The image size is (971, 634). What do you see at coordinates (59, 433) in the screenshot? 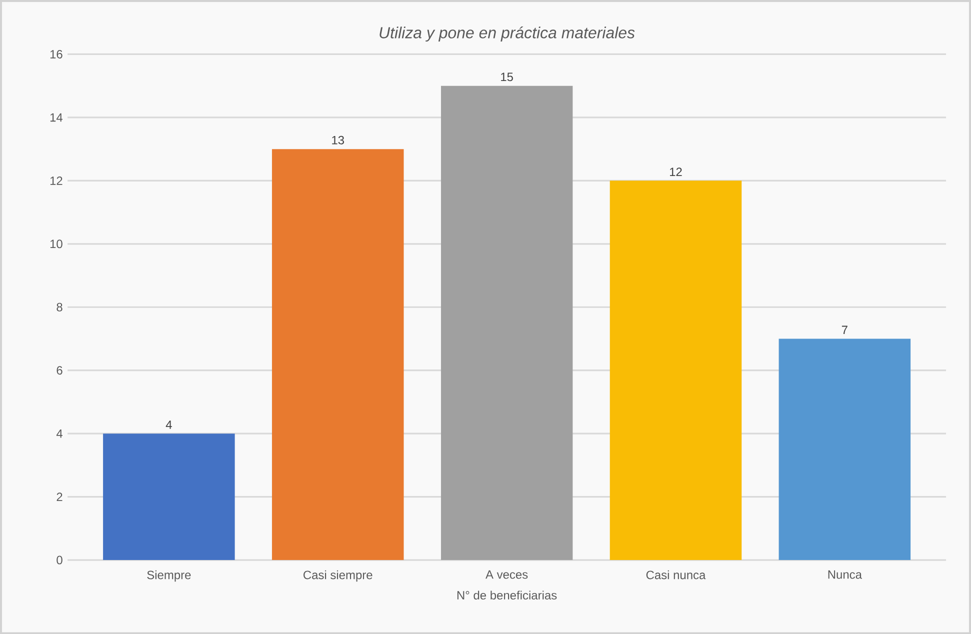
I see `y-tick-label: 4` at bounding box center [59, 433].